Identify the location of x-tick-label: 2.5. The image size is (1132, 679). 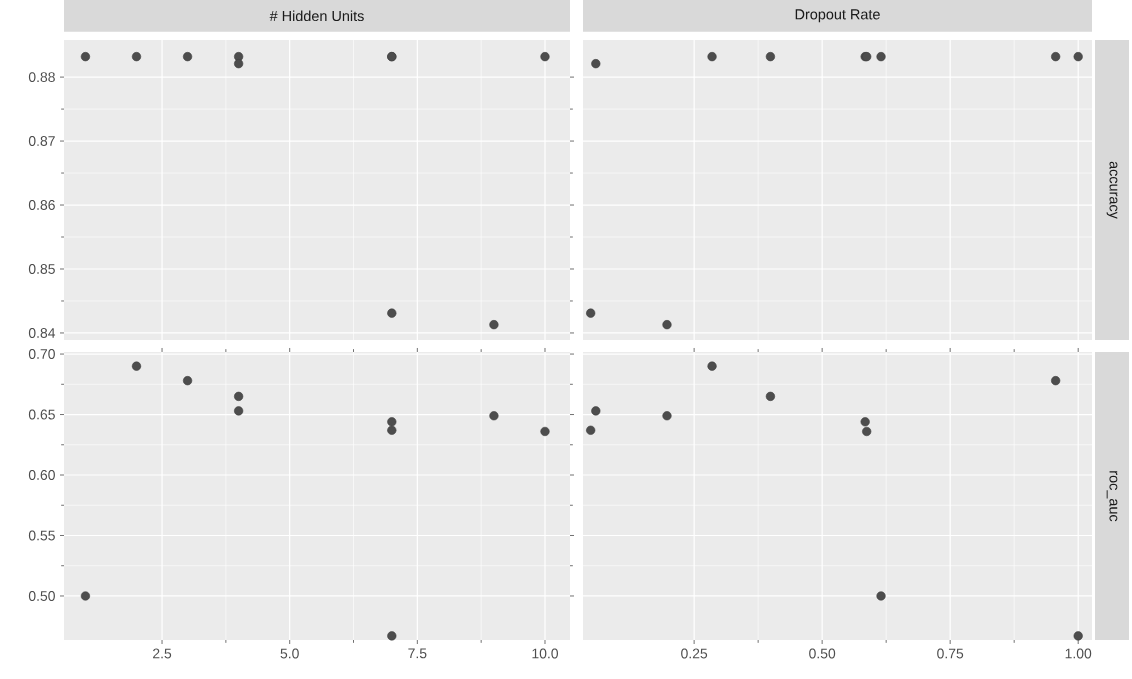
(162, 653).